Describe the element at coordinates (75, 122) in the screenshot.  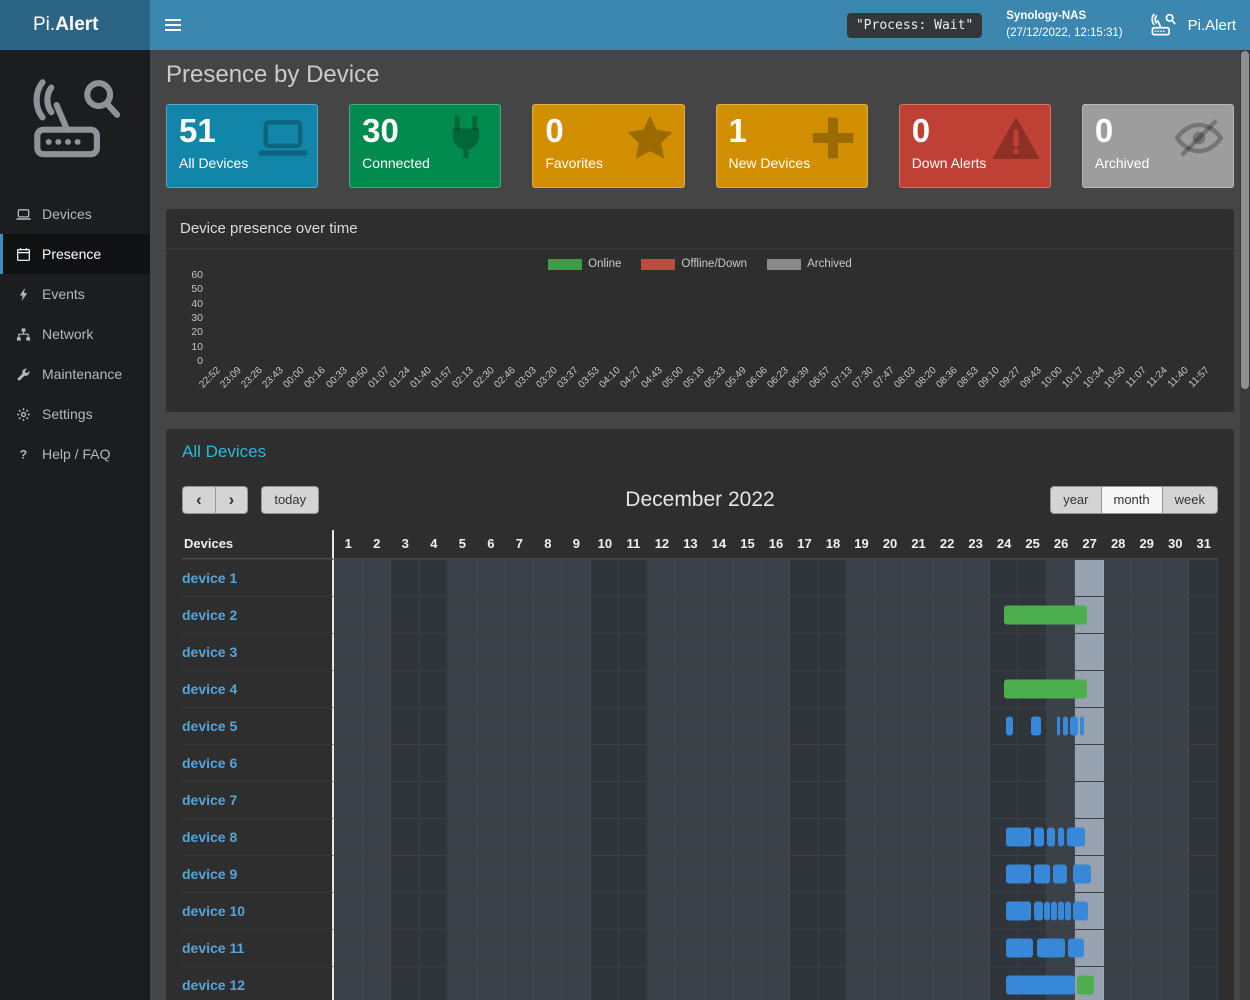
I see `pialert-logo` at that location.